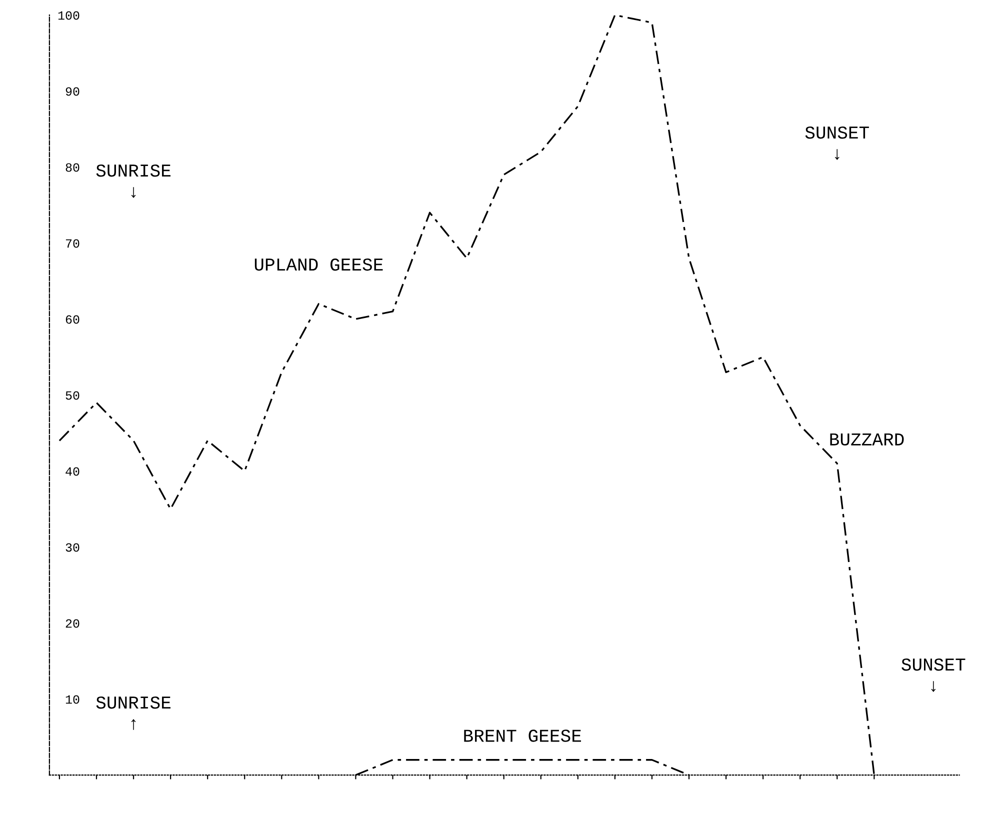 This screenshot has height=837, width=989. What do you see at coordinates (73, 547) in the screenshot?
I see `y-tick-label: 30` at bounding box center [73, 547].